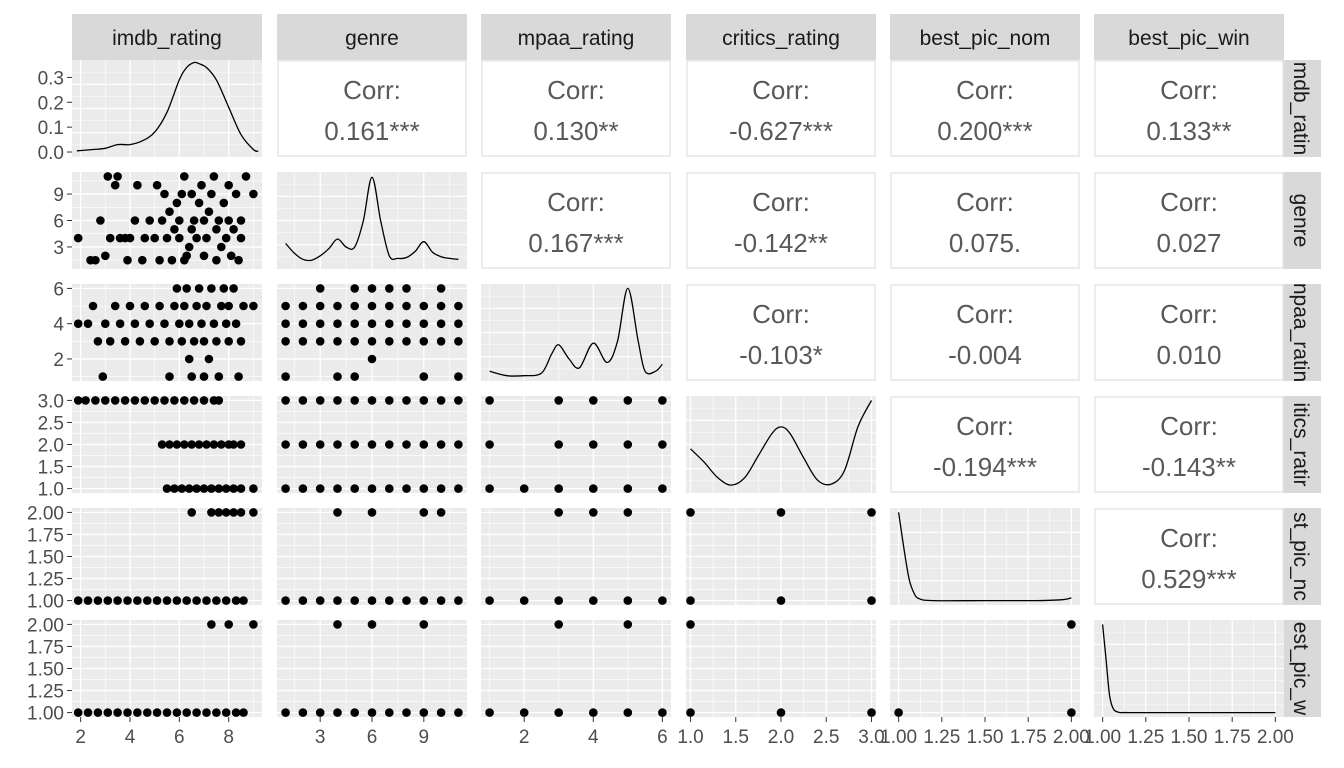  Describe the element at coordinates (781, 37) in the screenshot. I see `strip-top-critics_rating` at that location.